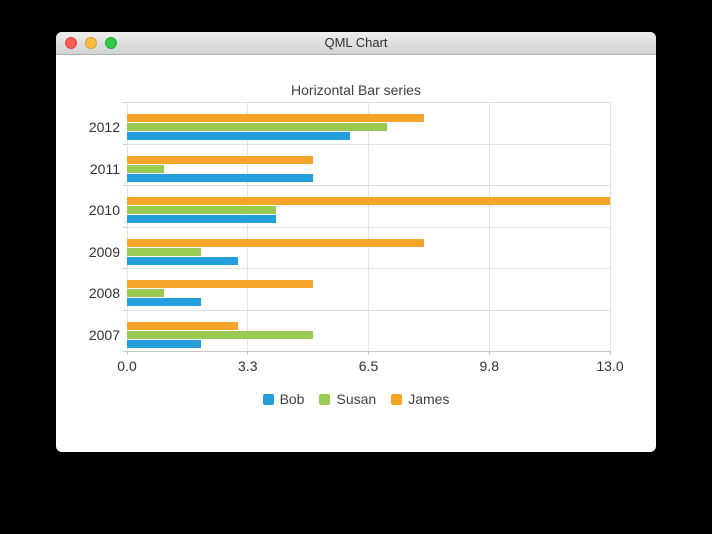 Image resolution: width=712 pixels, height=534 pixels. I want to click on y-axis-category-label: 2010, so click(104, 210).